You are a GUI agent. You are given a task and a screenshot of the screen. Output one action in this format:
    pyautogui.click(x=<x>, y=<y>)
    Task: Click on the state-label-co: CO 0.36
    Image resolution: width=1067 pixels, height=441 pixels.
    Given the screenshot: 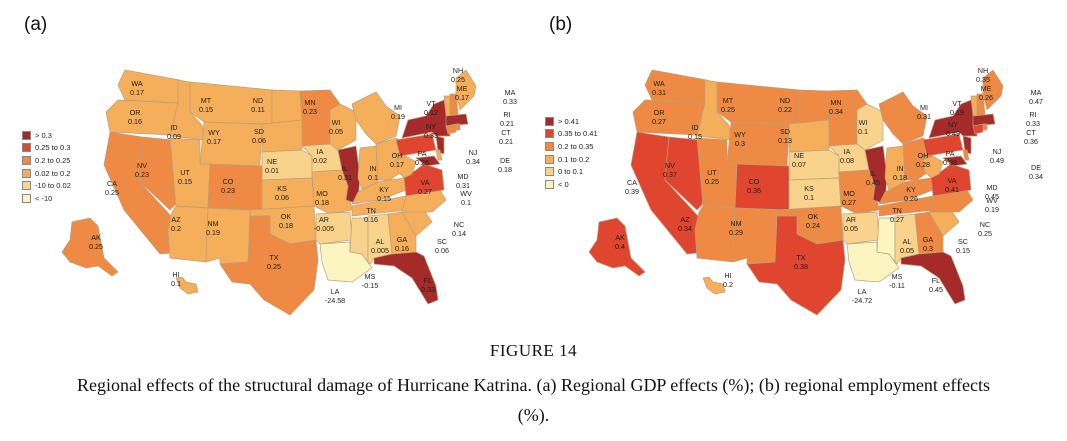 What is the action you would take?
    pyautogui.click(x=754, y=186)
    